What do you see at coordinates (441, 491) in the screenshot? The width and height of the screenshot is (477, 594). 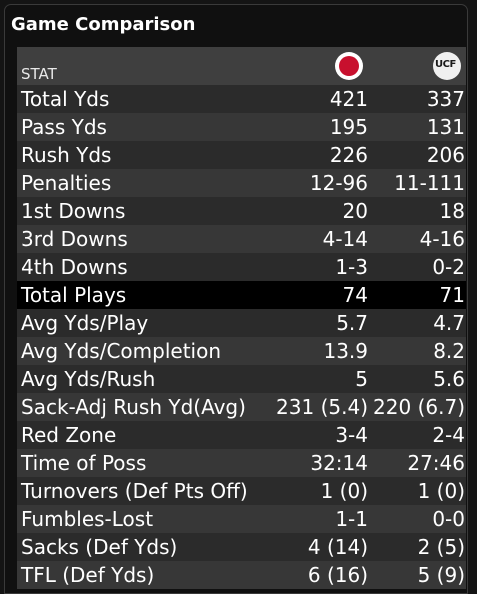 I see `team-b-value: 1 (0)` at bounding box center [441, 491].